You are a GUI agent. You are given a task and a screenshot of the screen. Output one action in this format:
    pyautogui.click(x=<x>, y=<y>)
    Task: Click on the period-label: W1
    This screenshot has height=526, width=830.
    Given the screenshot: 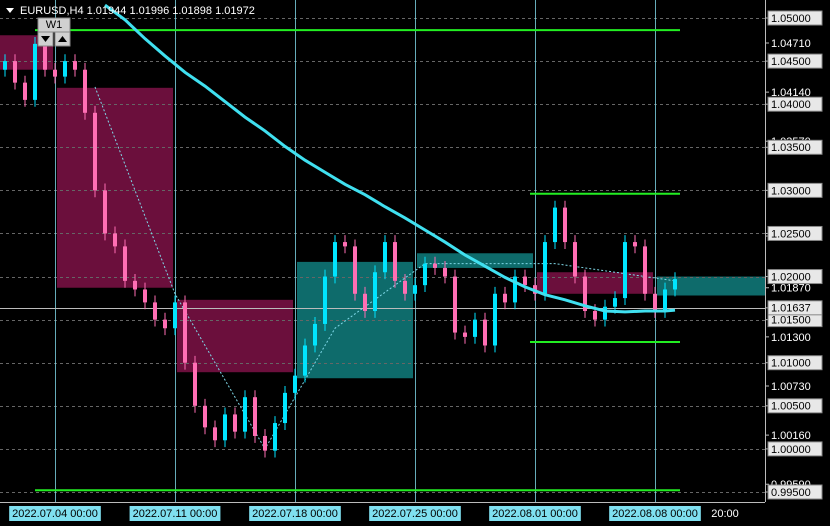 What is the action you would take?
    pyautogui.click(x=54, y=25)
    